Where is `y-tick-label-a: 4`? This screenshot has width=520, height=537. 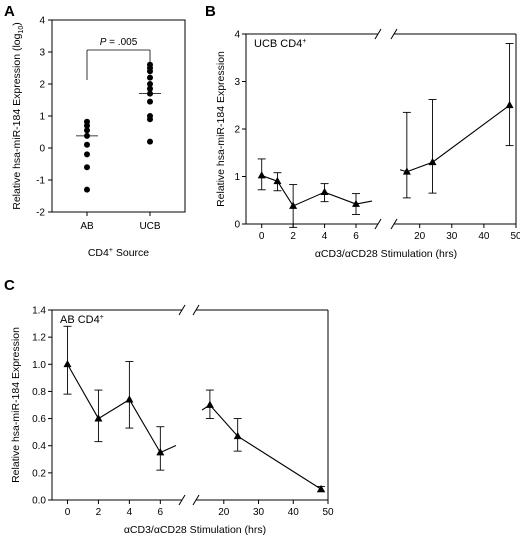 y-tick-label-a: 4 is located at coordinates (42, 21).